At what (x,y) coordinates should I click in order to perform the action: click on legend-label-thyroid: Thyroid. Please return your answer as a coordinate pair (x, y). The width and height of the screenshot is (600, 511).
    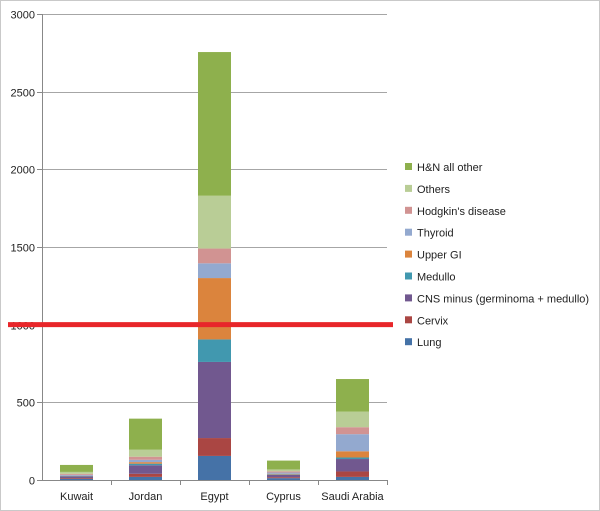
    Looking at the image, I should click on (435, 234).